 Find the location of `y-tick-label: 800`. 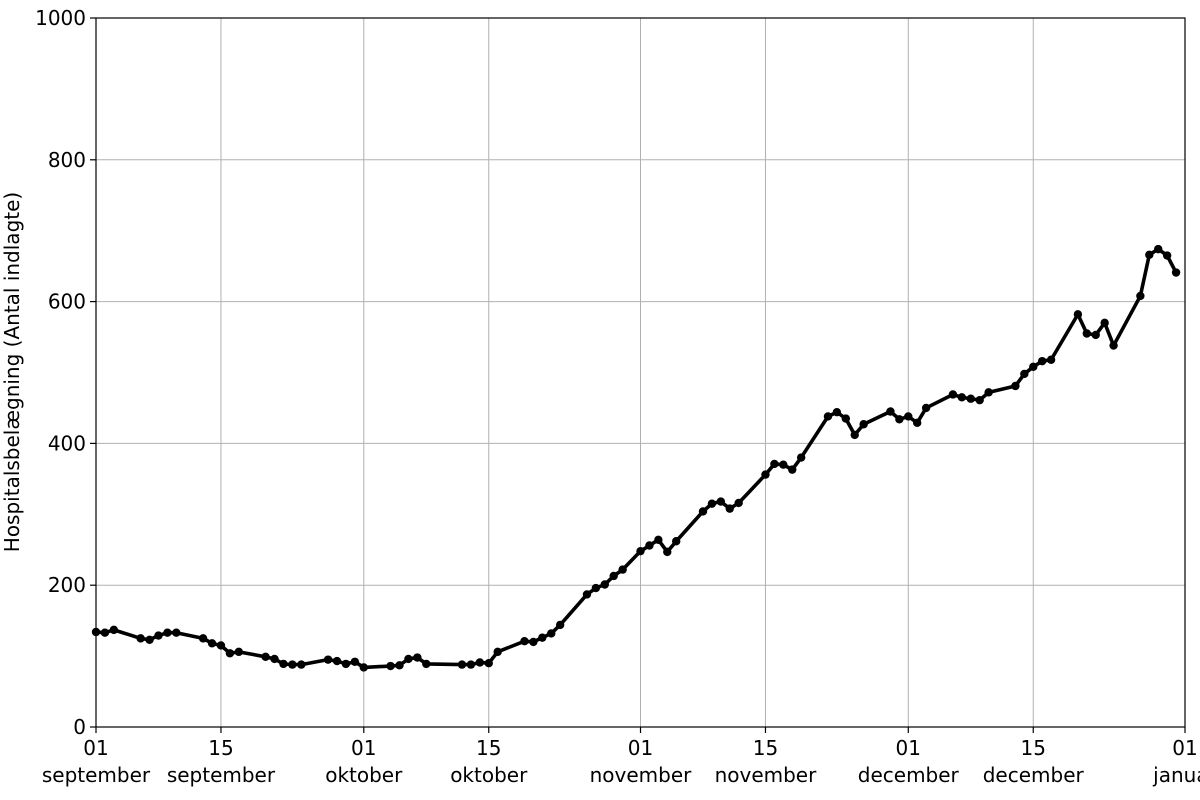

y-tick-label: 800 is located at coordinates (67, 160).